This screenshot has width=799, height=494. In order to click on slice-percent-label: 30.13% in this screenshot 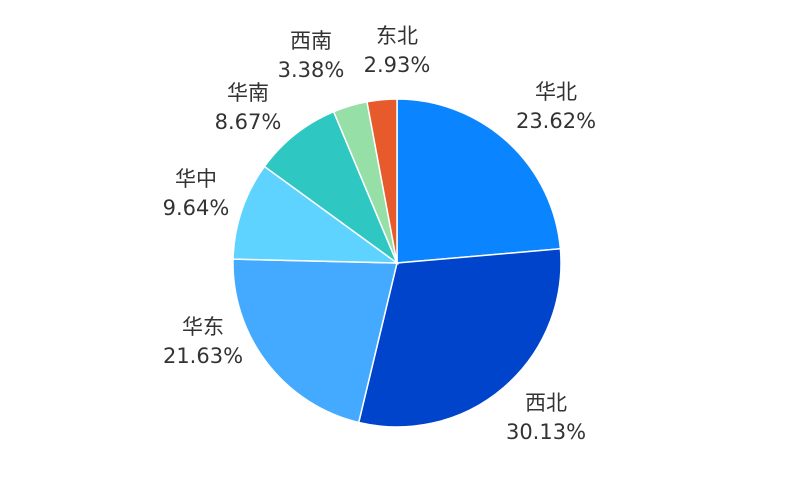, I will do `click(546, 432)`.